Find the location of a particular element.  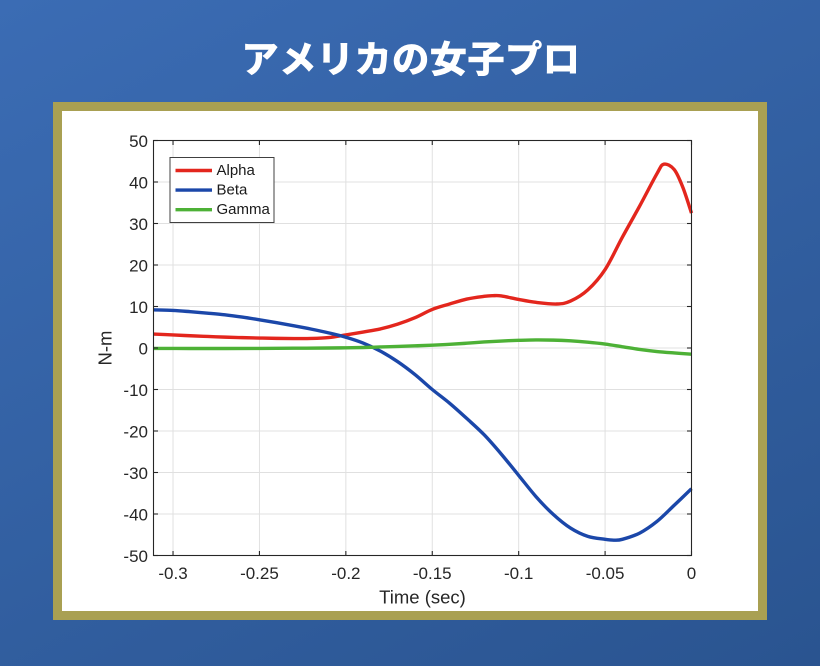

x-tick-label: -0.1 is located at coordinates (518, 573).